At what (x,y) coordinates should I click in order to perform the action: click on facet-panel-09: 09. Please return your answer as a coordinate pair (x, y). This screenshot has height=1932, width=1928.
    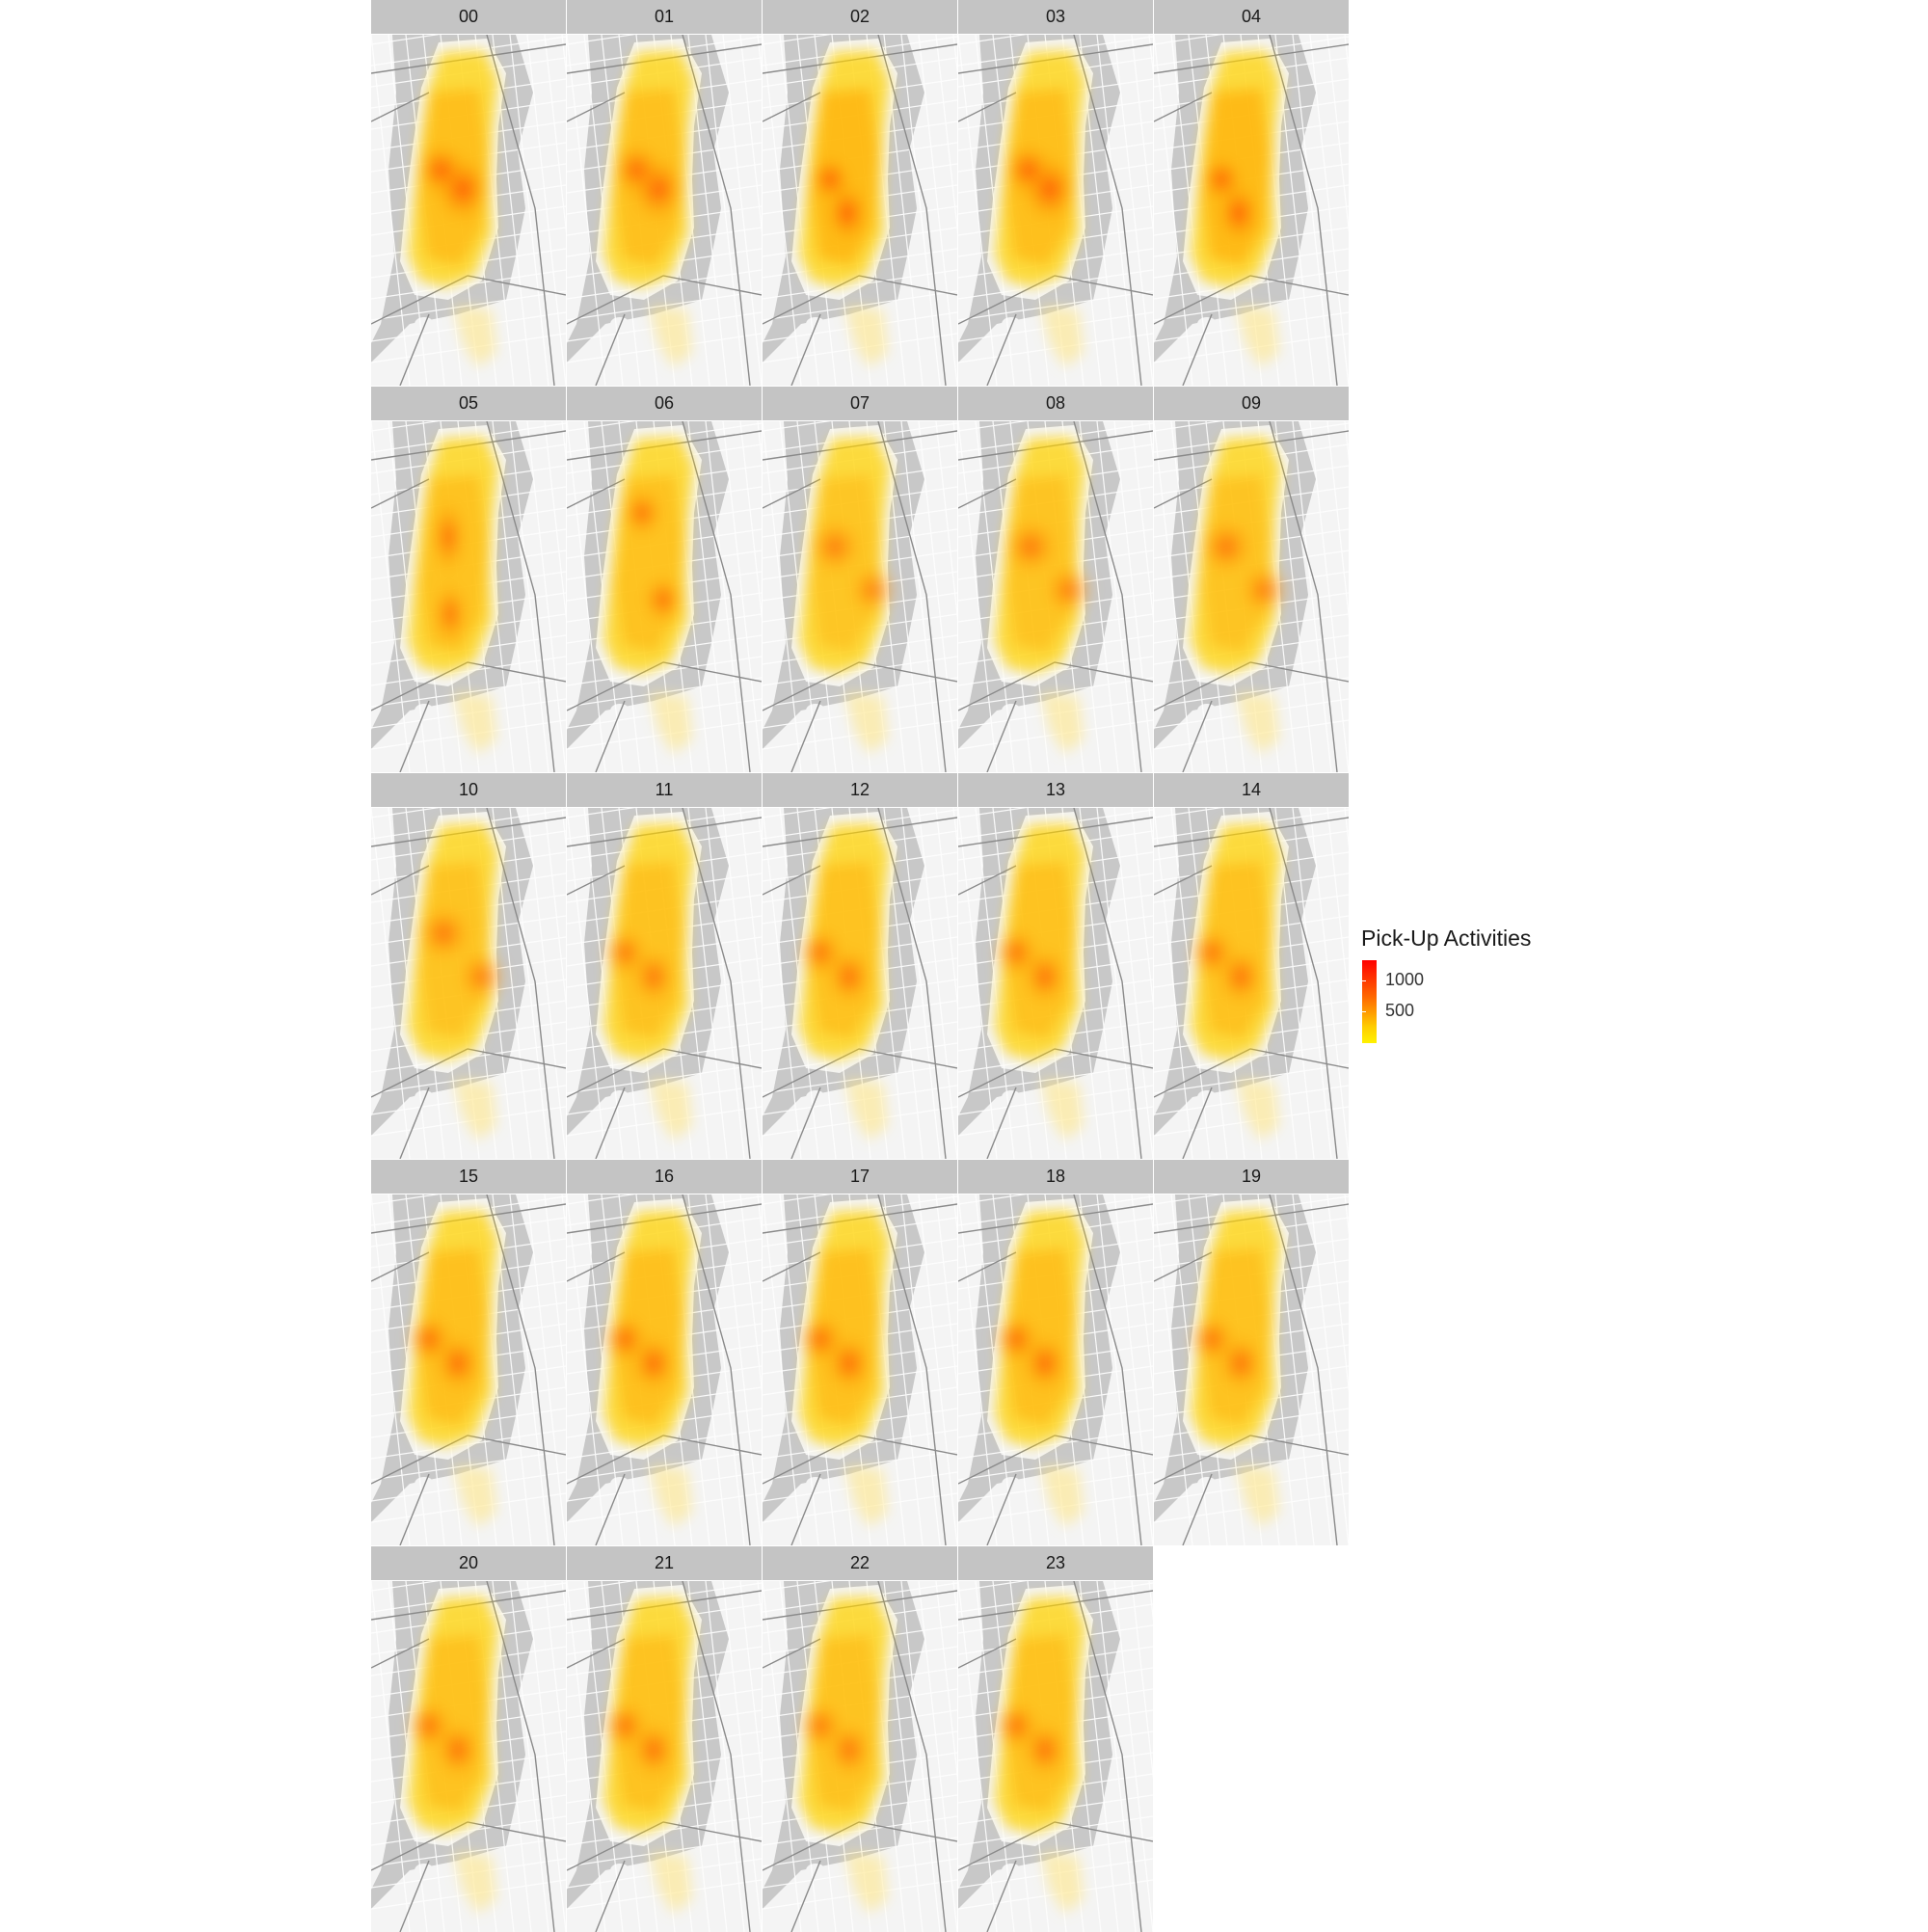
    Looking at the image, I should click on (1251, 580).